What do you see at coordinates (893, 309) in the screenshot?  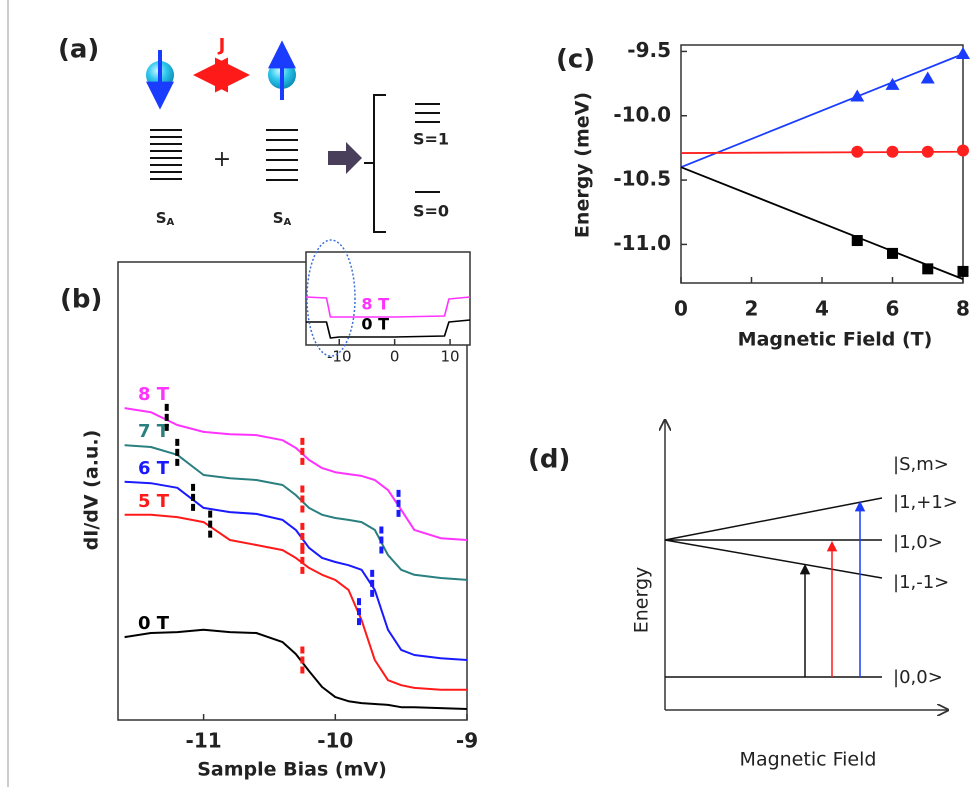 I see `x-tick-label: 6` at bounding box center [893, 309].